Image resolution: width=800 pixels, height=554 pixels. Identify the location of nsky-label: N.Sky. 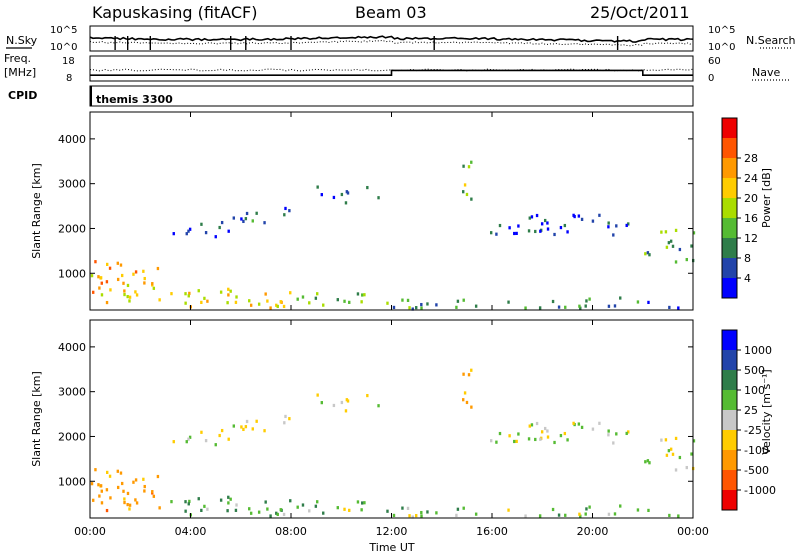
(22, 40).